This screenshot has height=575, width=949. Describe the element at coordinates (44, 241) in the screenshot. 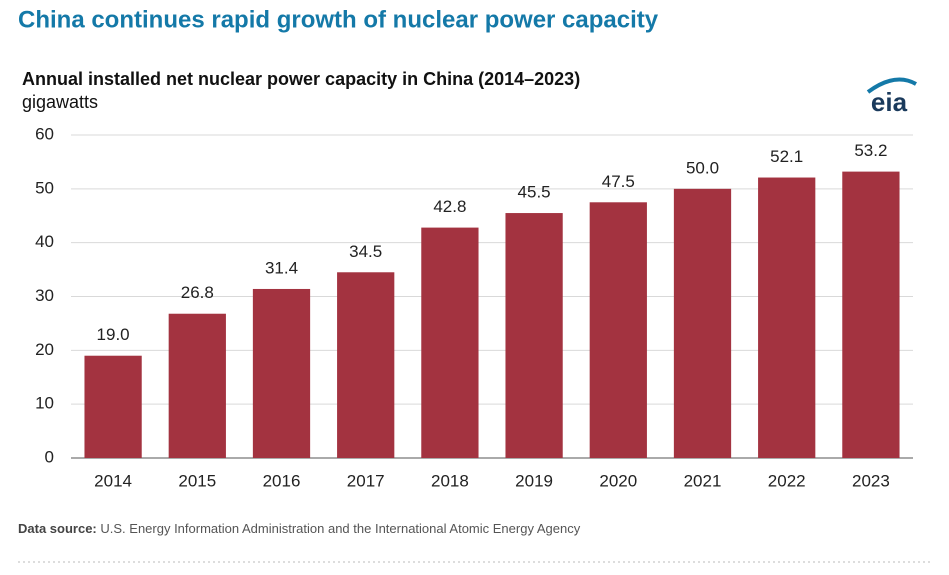

I see `y-tick-label: 40` at that location.